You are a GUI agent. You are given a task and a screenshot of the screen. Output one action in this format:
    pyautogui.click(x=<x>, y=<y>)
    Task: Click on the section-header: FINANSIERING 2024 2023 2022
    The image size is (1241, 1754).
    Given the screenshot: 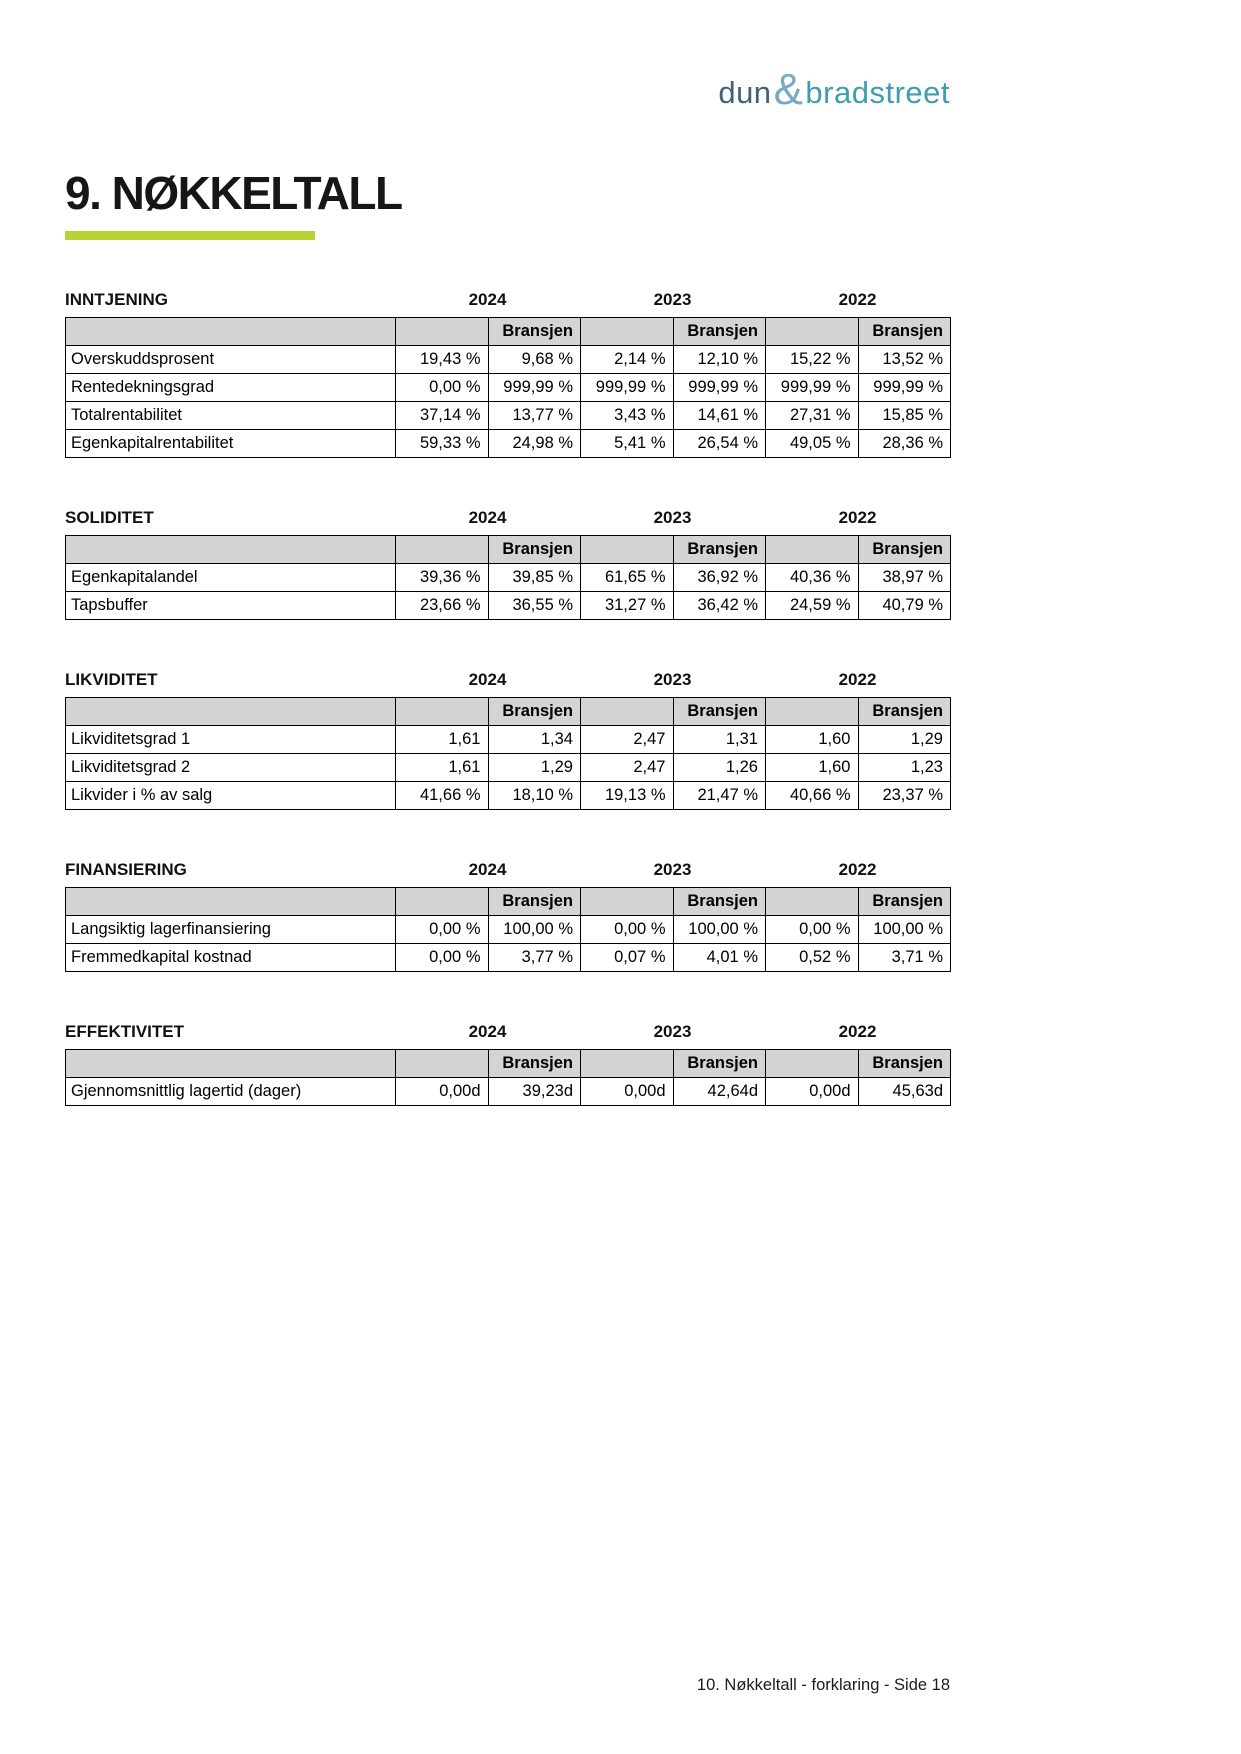 What is the action you would take?
    pyautogui.click(x=507, y=870)
    